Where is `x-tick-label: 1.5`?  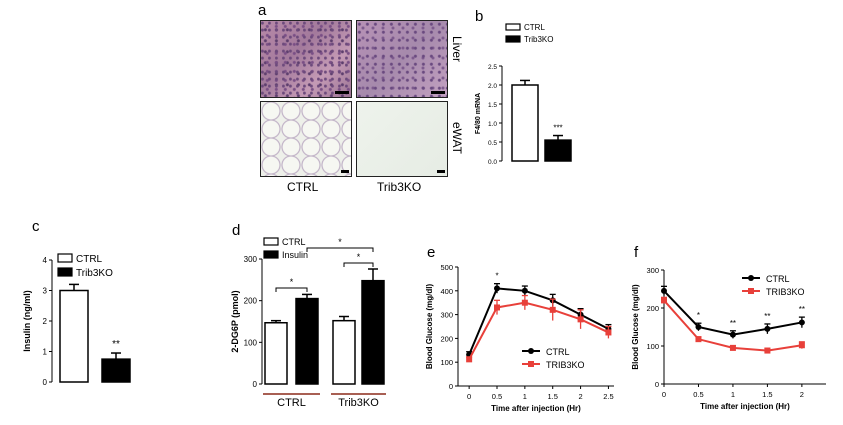 x-tick-label: 1.5 is located at coordinates (552, 396).